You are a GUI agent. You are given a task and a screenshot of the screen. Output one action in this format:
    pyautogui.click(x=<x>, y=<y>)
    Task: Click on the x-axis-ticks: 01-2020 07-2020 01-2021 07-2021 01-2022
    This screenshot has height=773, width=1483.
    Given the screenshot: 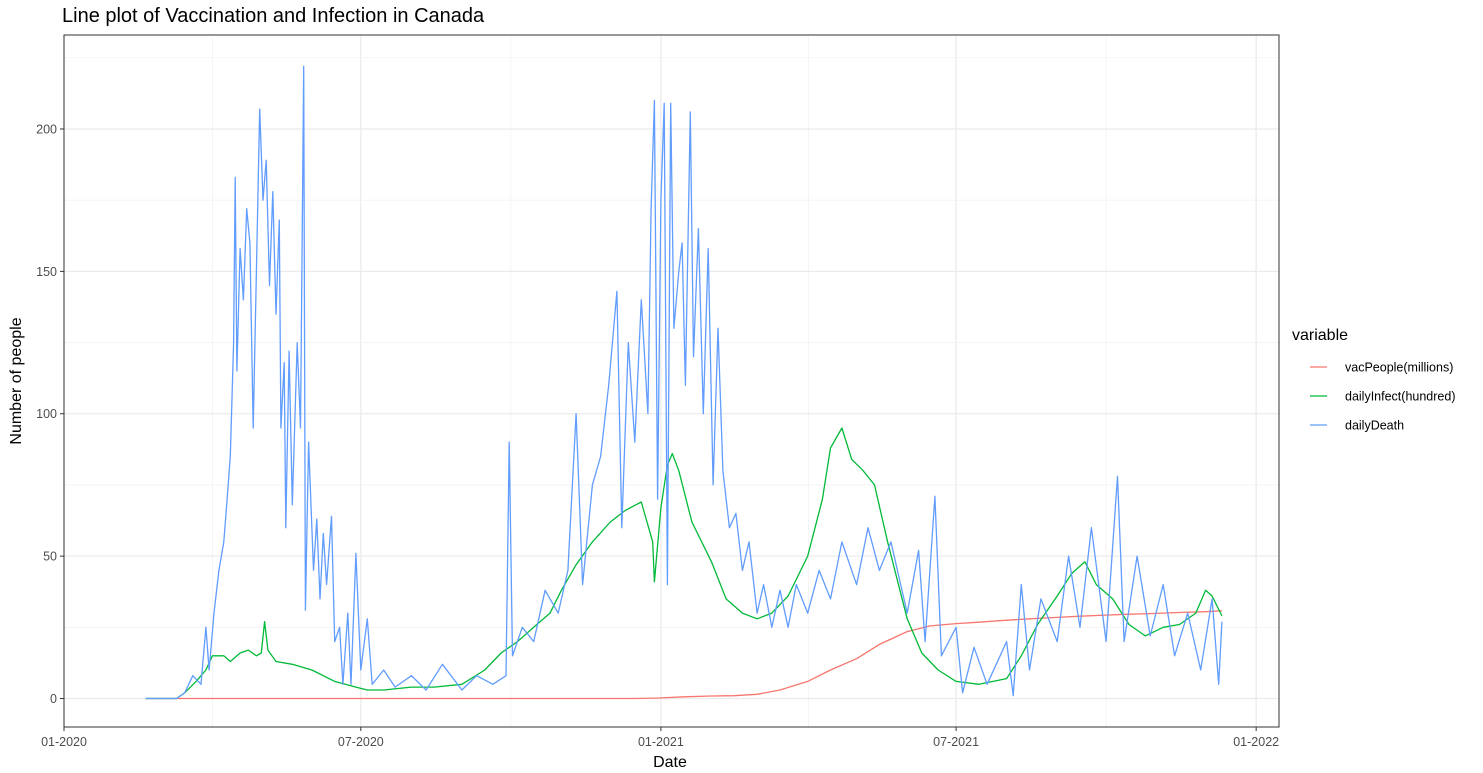 What is the action you would take?
    pyautogui.click(x=660, y=738)
    